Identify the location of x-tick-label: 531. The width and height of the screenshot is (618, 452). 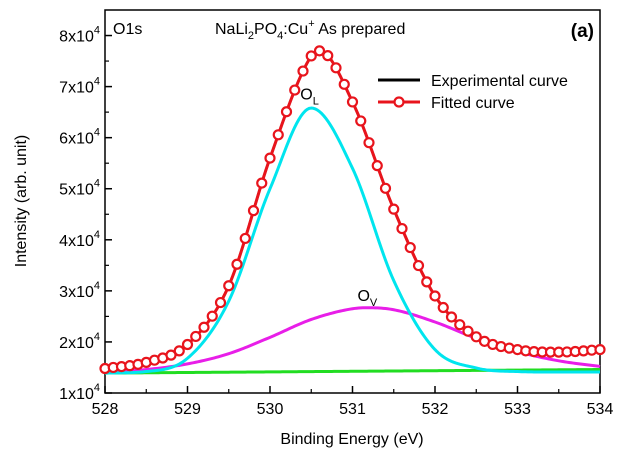
(352, 409).